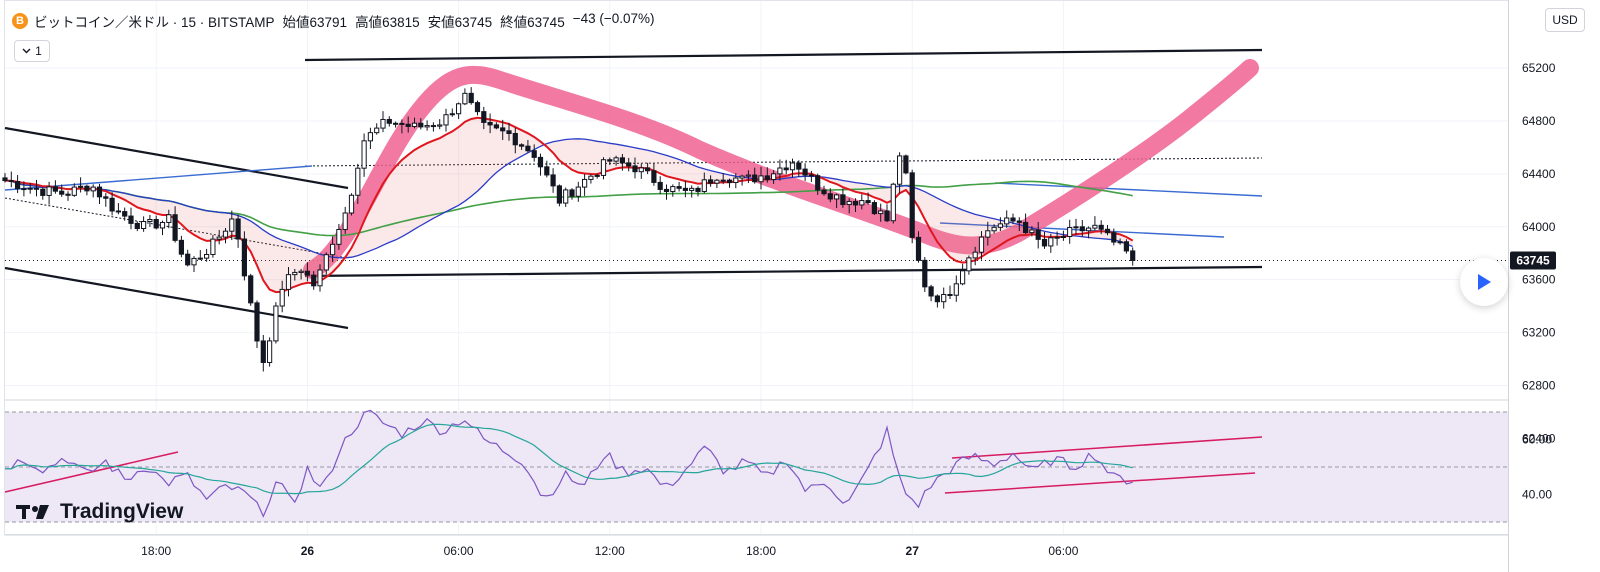  Describe the element at coordinates (569, 463) in the screenshot. I see `rsi-lines` at that location.